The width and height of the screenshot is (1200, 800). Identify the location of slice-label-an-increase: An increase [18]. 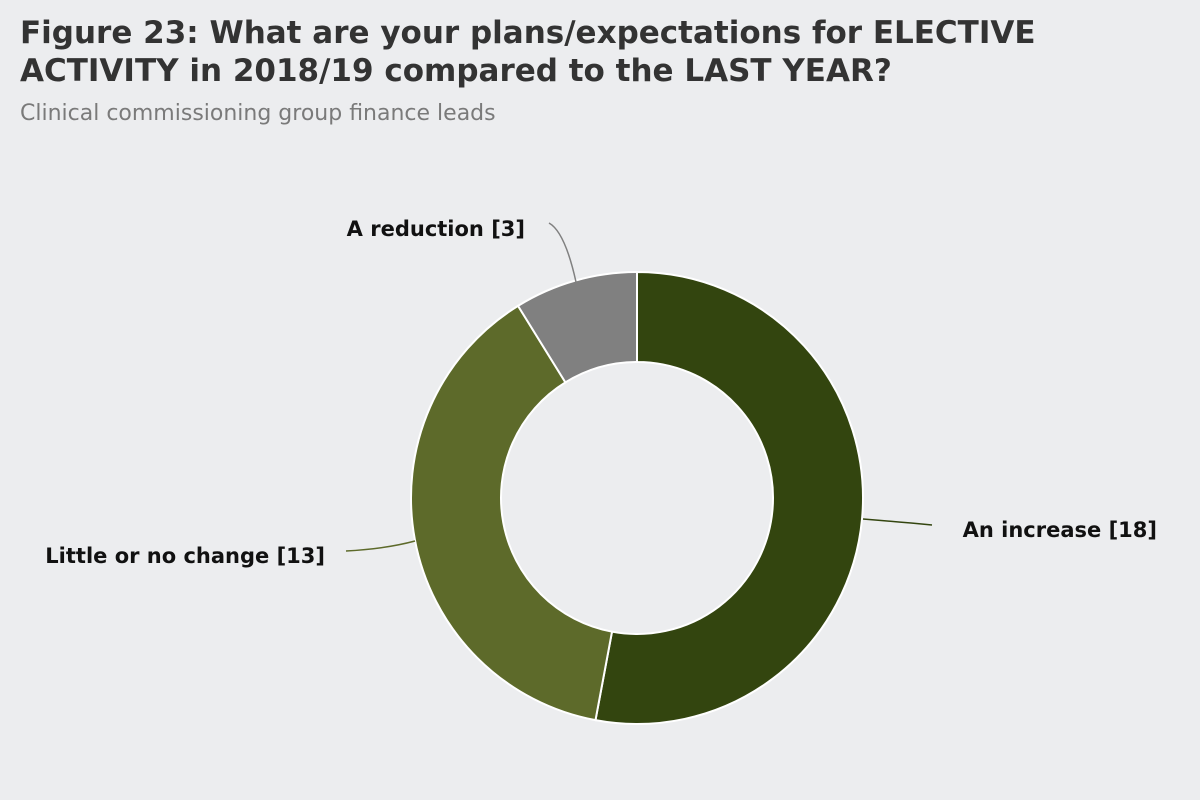
(1060, 530).